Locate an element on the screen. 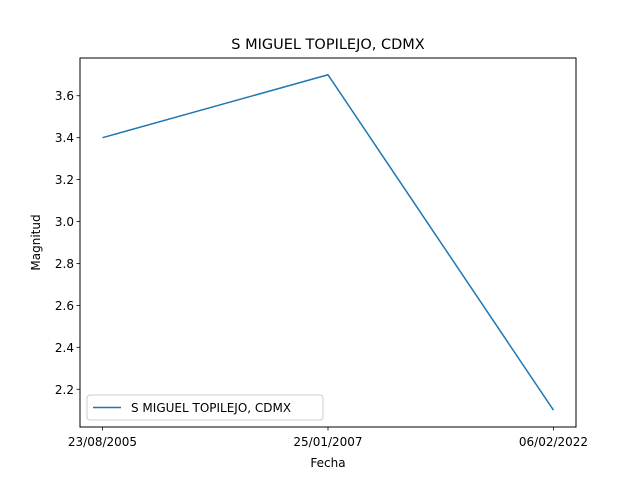 The width and height of the screenshot is (640, 480). legend: S MIGUEL TOPILEJO, CDMX is located at coordinates (205, 407).